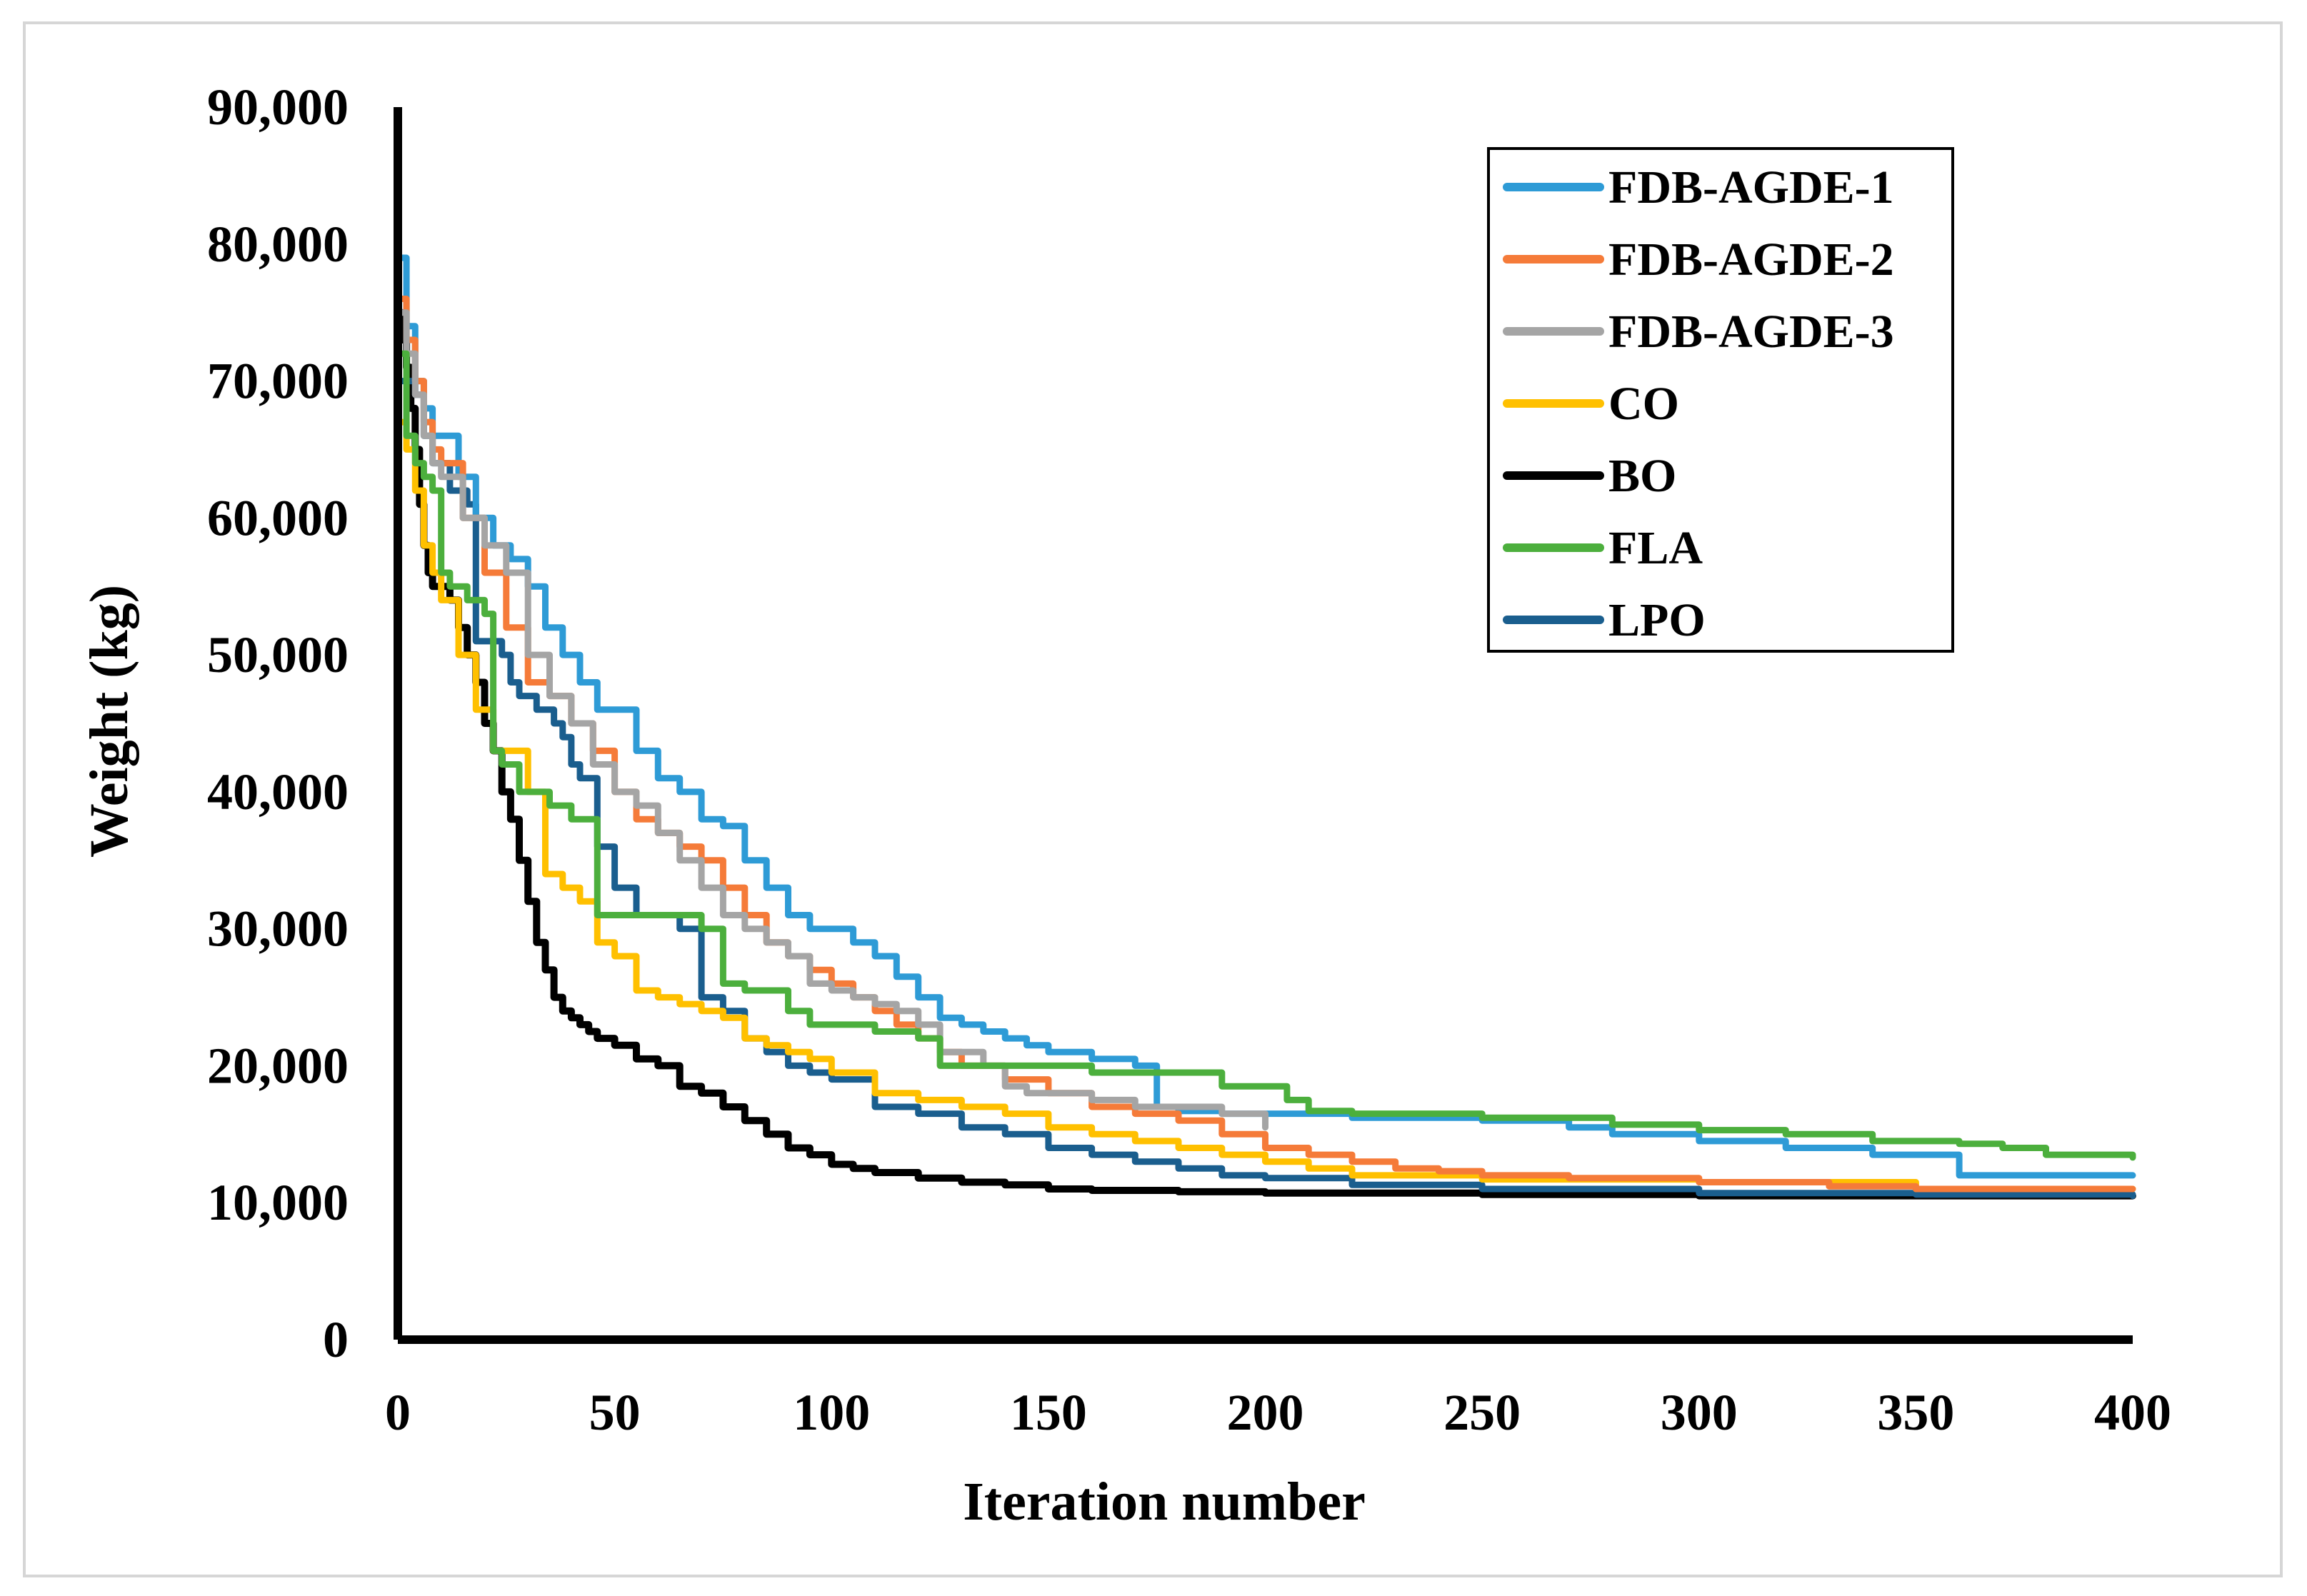 The image size is (2307, 1596). I want to click on legend-label: FDB-AGDE-3, so click(1751, 332).